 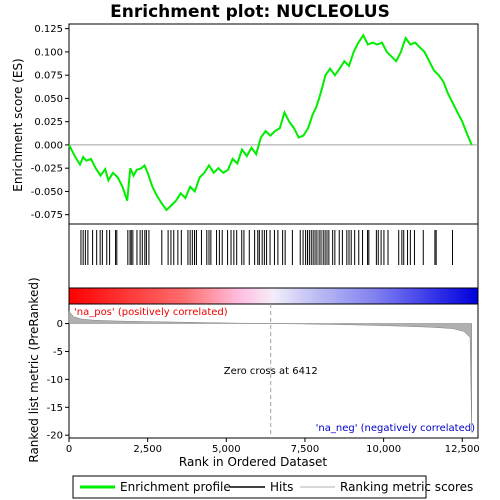 What do you see at coordinates (34, 369) in the screenshot?
I see `metric-y-axis-label: Ranked list metric (PreRanked)` at bounding box center [34, 369].